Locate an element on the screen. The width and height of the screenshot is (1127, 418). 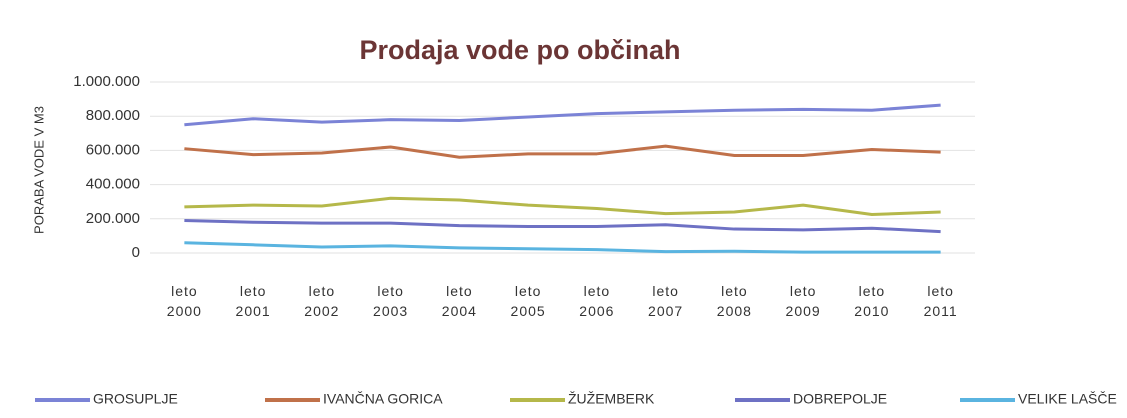
legend-label: IVANČNA GORICA is located at coordinates (383, 399).